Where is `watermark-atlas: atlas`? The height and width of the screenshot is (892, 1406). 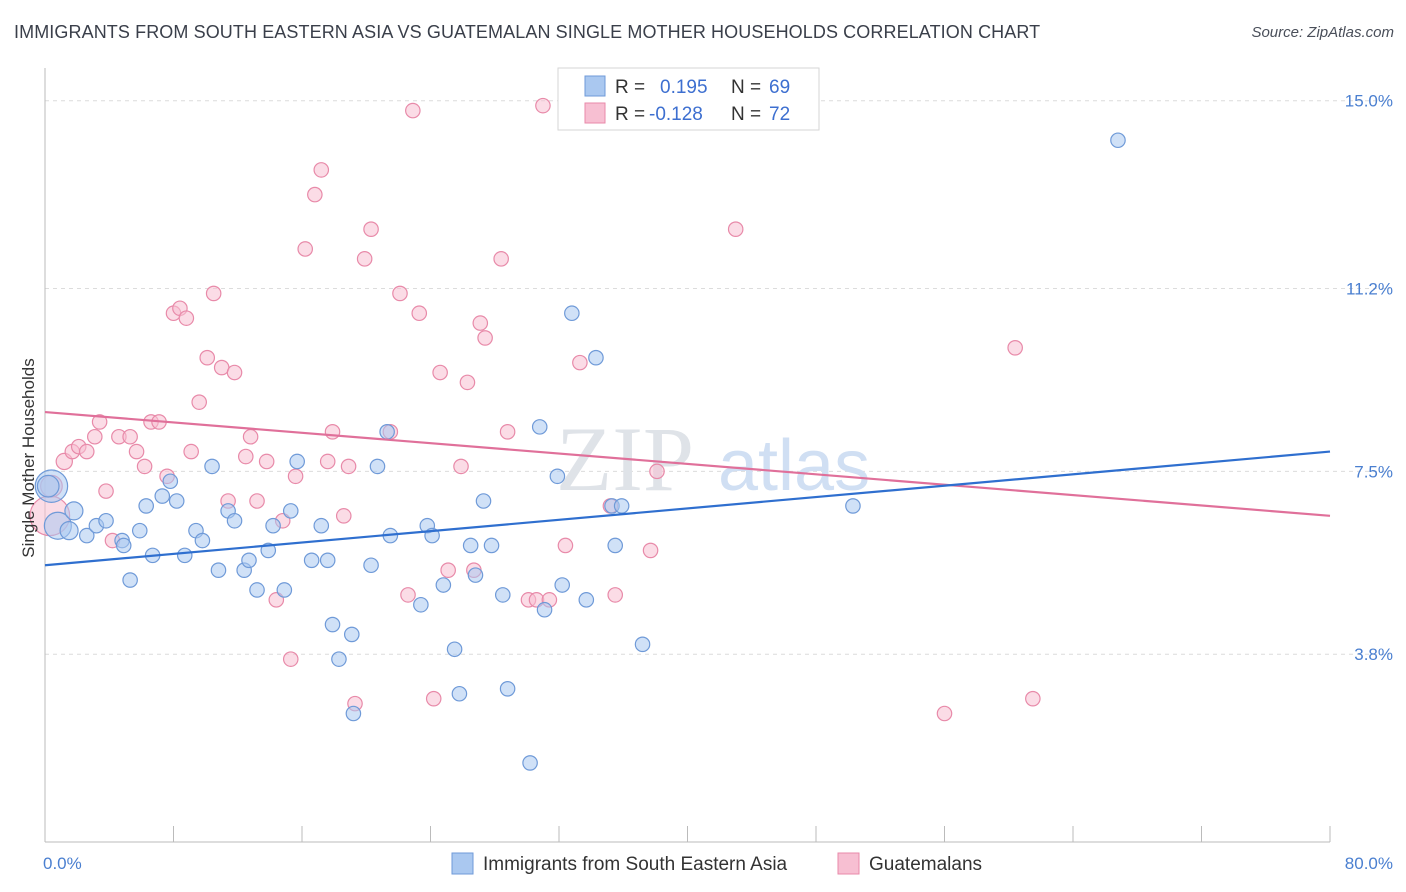 watermark-atlas: atlas is located at coordinates (794, 466).